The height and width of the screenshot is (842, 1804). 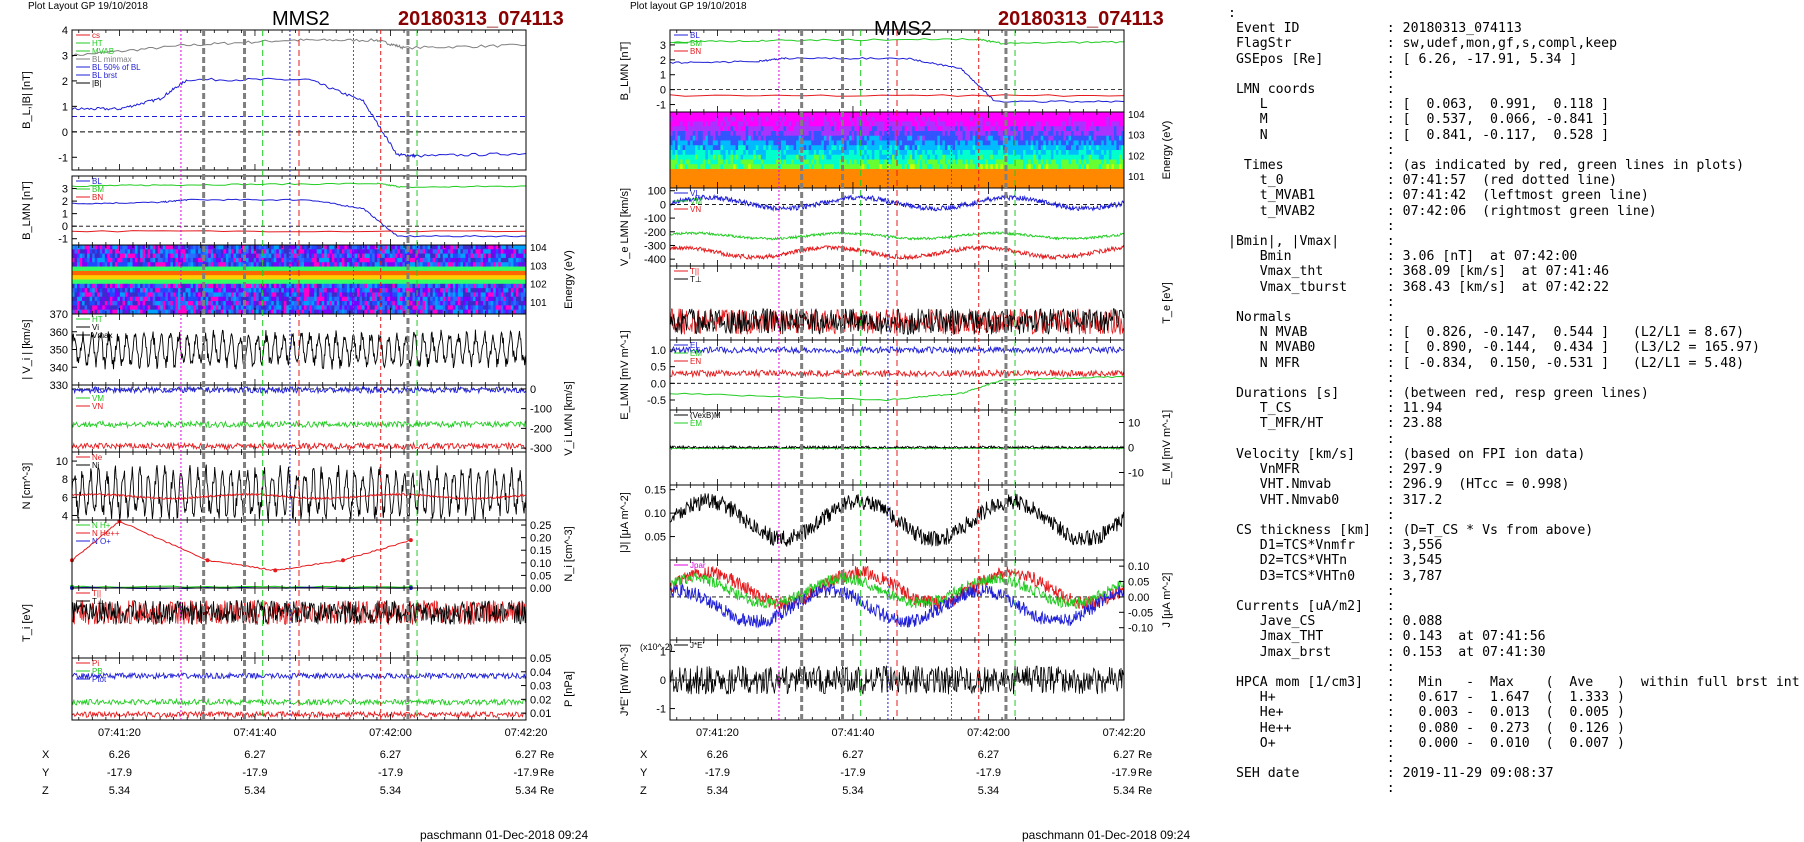 I want to click on legend-entry: |B|, so click(x=97, y=83).